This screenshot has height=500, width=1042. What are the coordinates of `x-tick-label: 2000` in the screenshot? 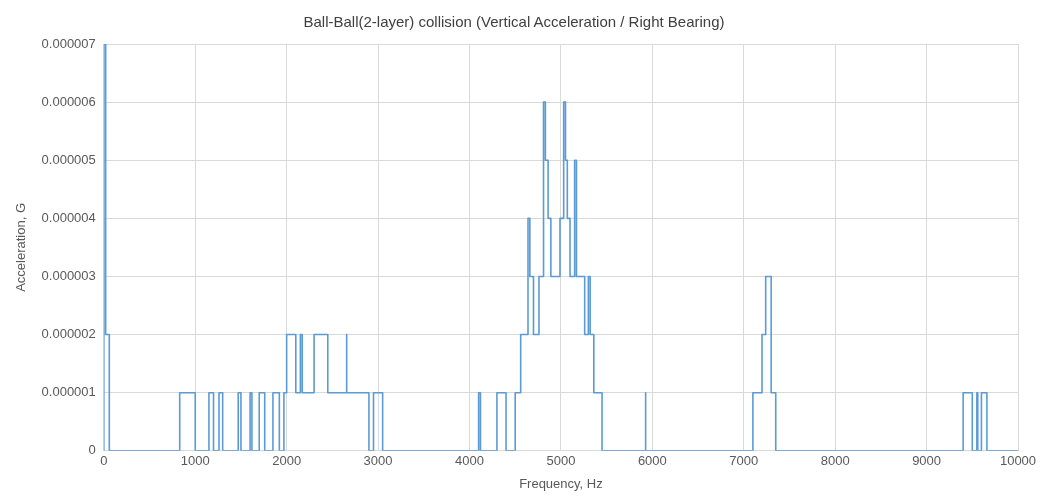 It's located at (287, 461).